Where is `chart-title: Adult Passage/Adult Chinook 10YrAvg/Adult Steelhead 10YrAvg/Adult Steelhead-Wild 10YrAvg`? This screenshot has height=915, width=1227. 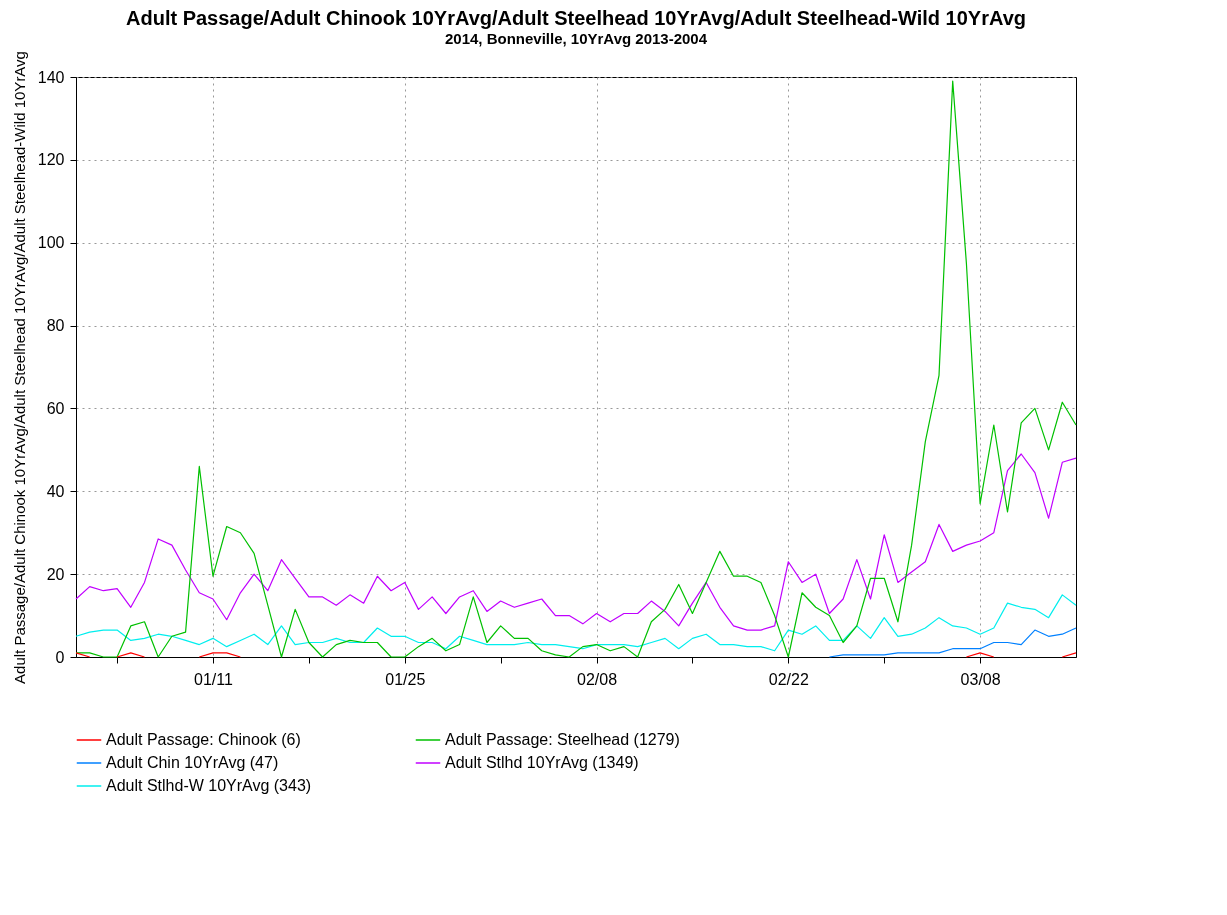
chart-title: Adult Passage/Adult Chinook 10YrAvg/Adult Steelhead 10YrAvg/Adult Steelhead-Wild 10YrAvg is located at coordinates (576, 17).